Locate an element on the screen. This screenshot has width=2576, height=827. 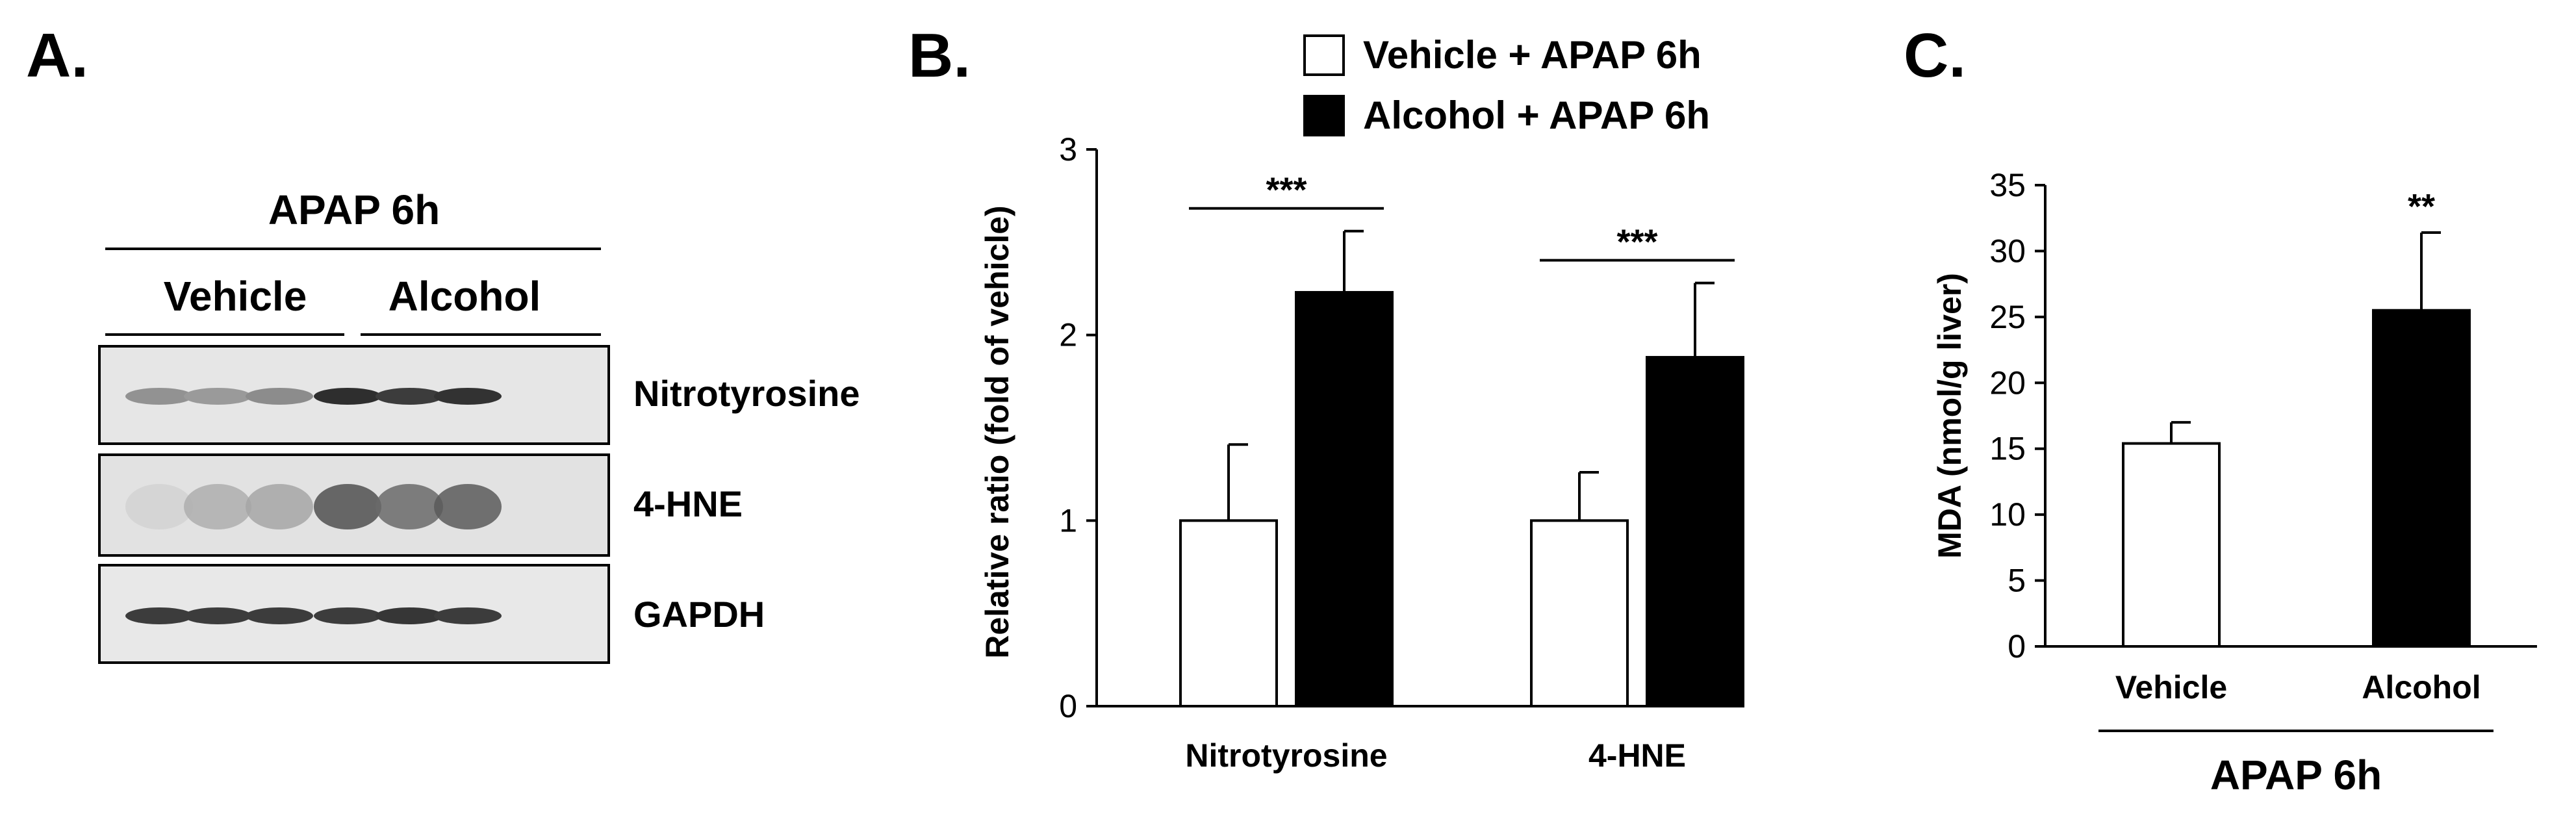
blot-label-nitrotyrosine: Nitrotyrosine is located at coordinates (746, 393).